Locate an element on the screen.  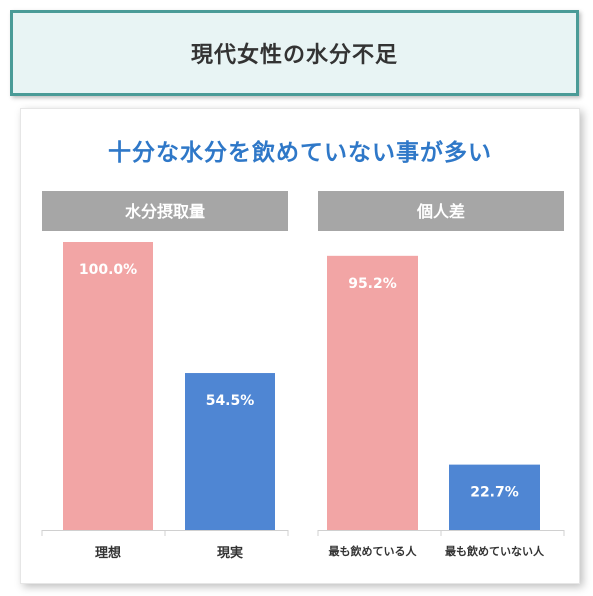
section-header-intake is located at coordinates (165, 211).